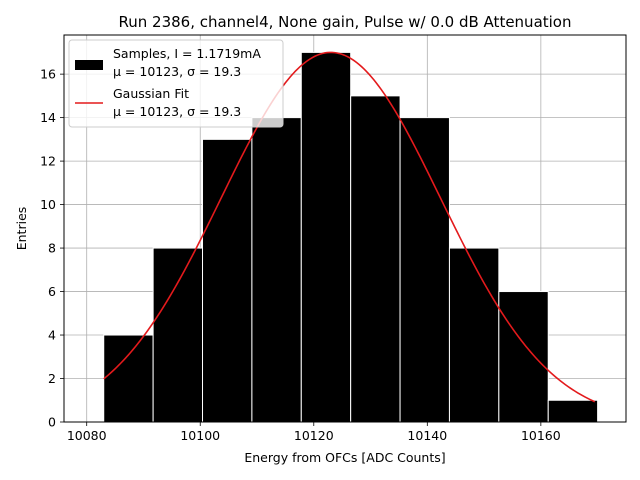 The height and width of the screenshot is (480, 640). I want to click on x-tick-label: 10120, so click(314, 435).